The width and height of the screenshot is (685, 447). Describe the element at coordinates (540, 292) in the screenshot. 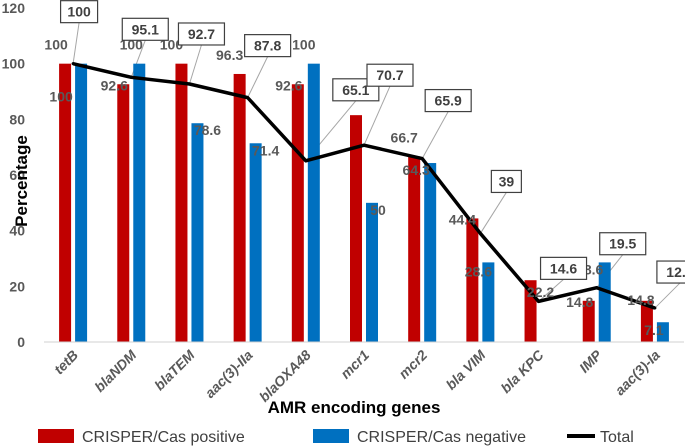

I see `bar-data-label: 22.2` at that location.